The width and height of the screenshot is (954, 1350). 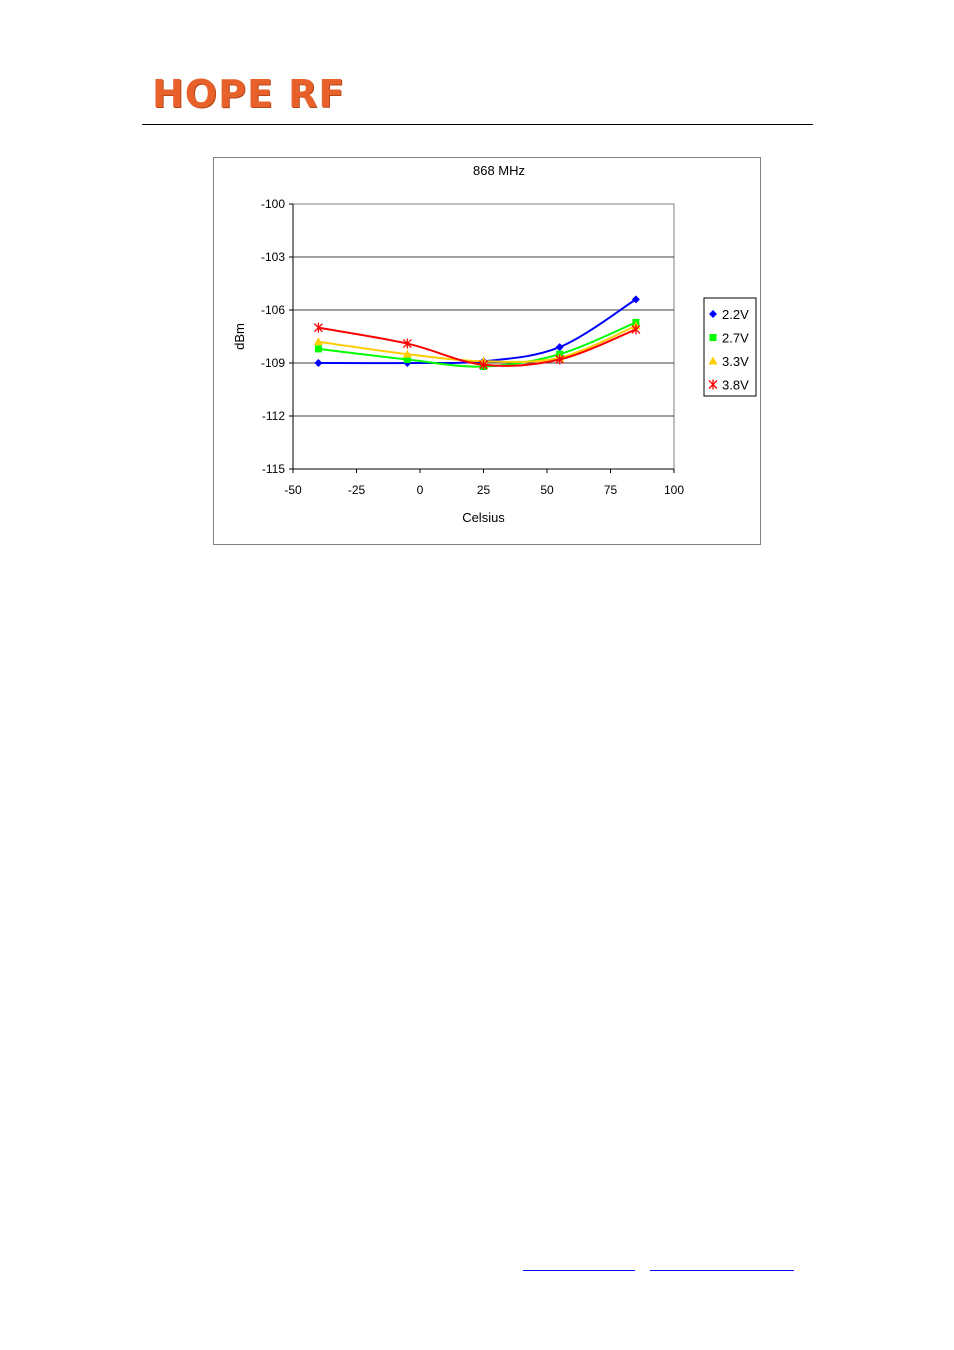 I want to click on legend-label: 3.8V, so click(x=735, y=385).